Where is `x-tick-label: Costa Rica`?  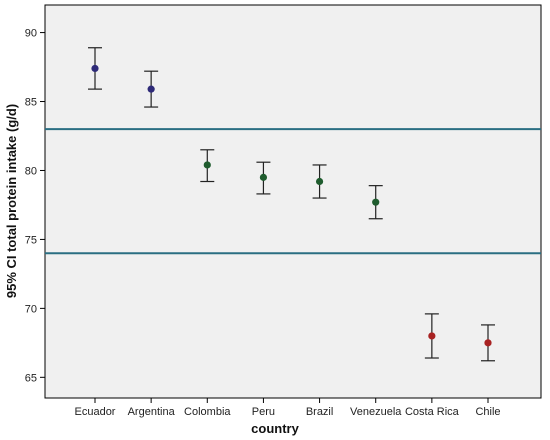
x-tick-label: Costa Rica is located at coordinates (432, 412).